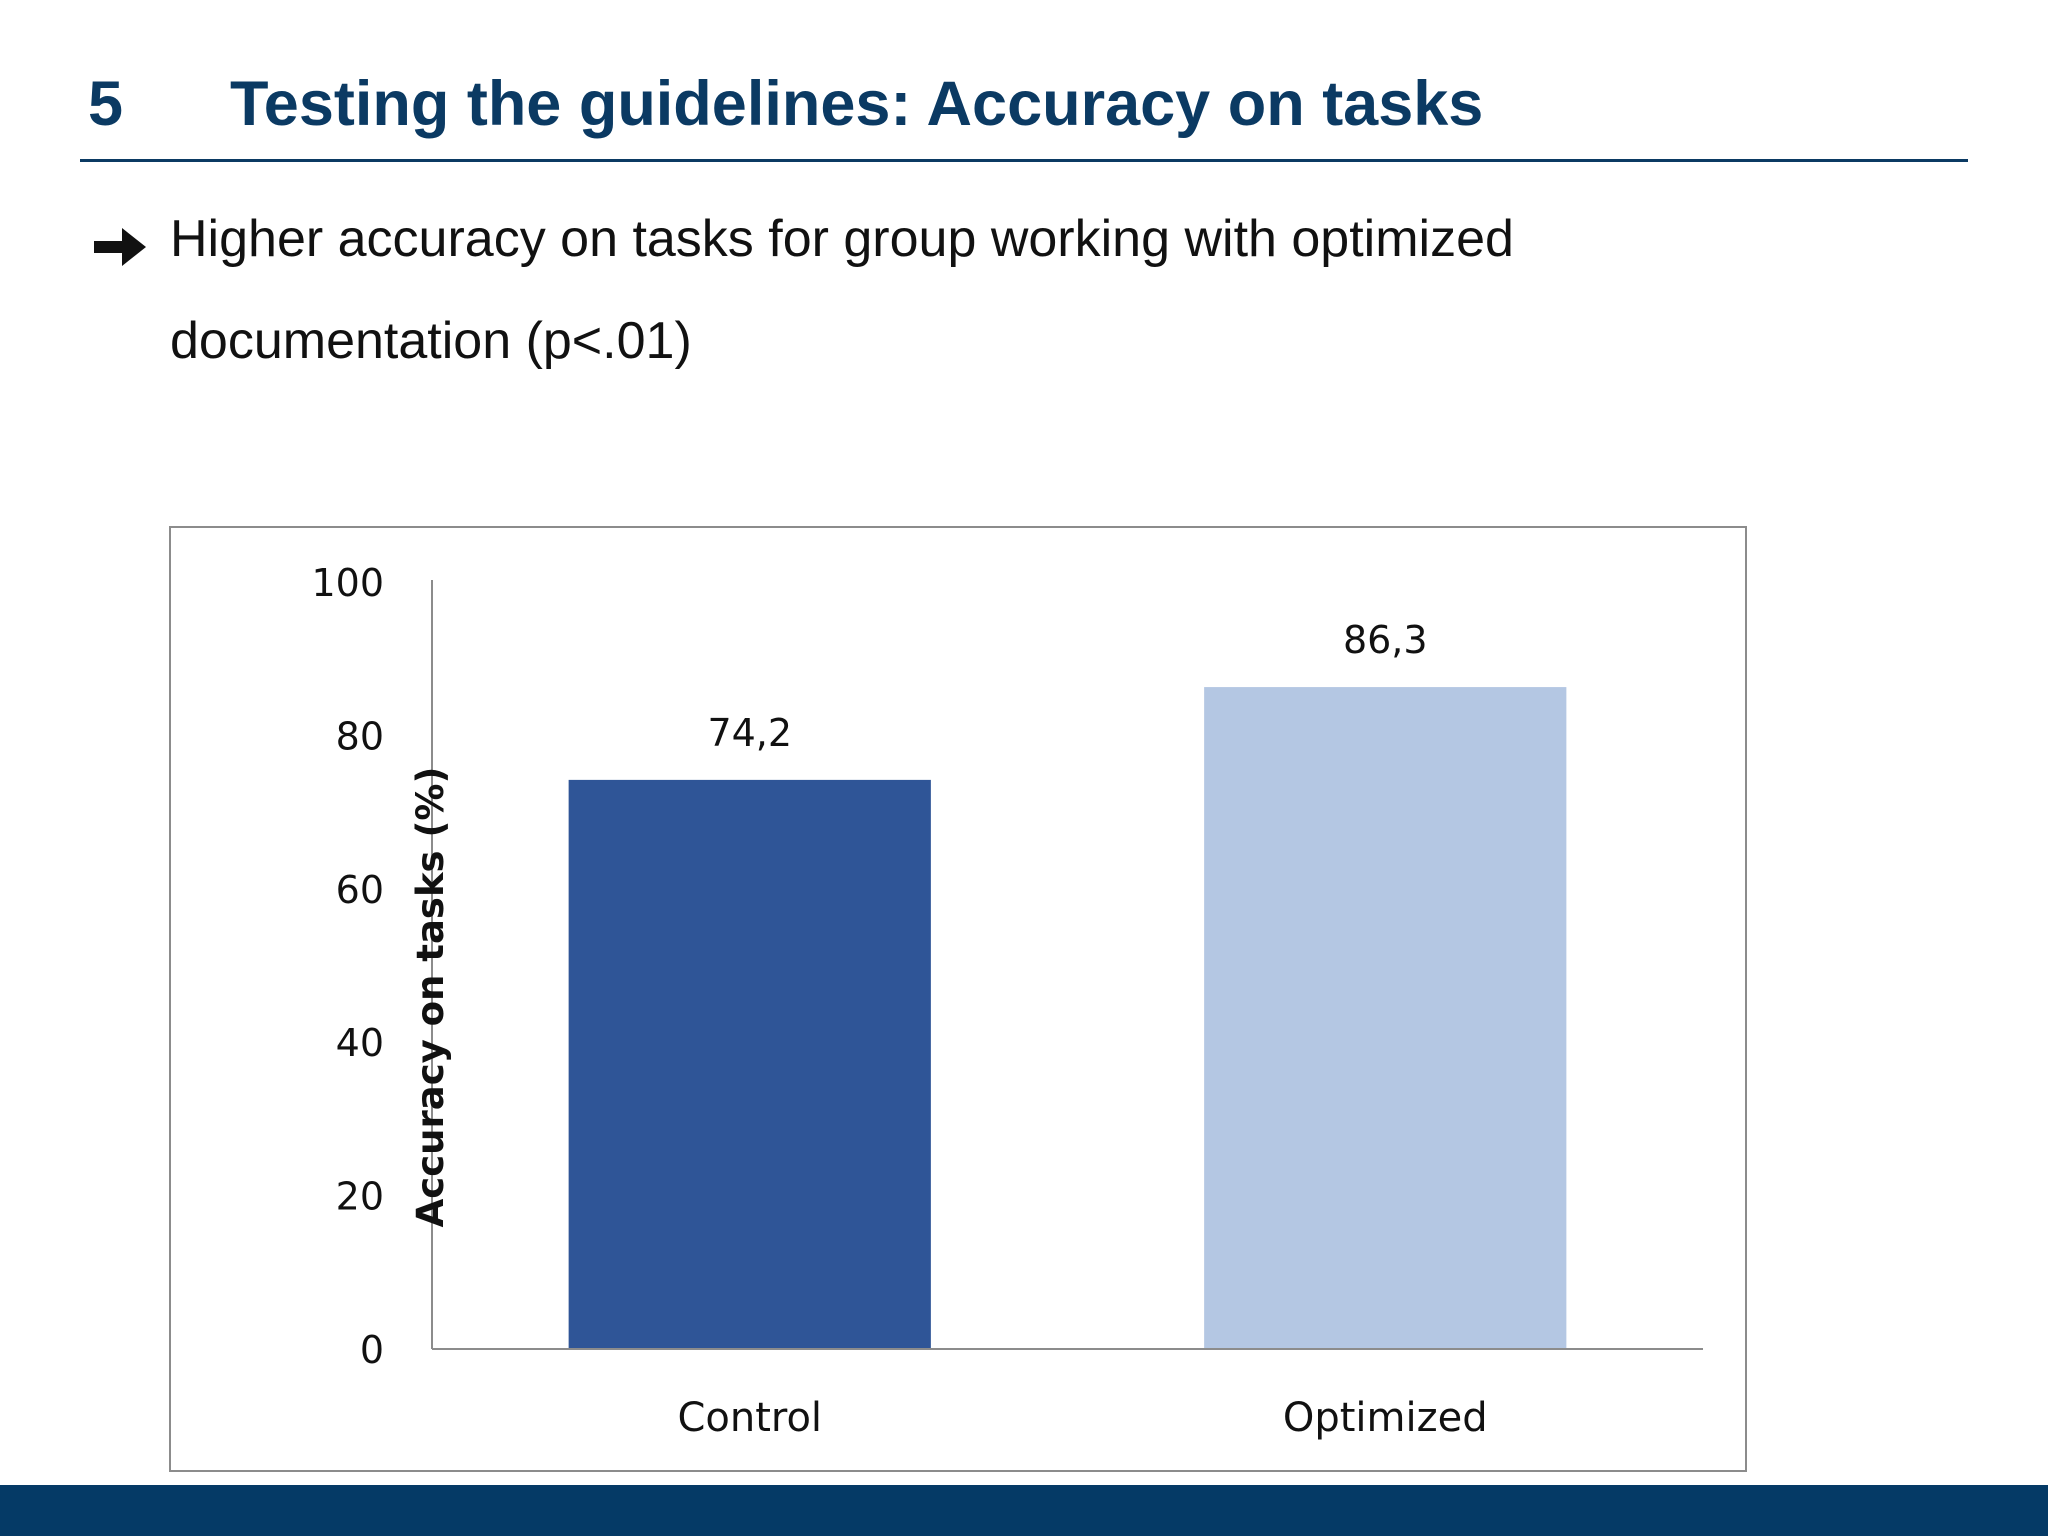 This screenshot has height=1536, width=2048. I want to click on x-axis: Control Optimized, so click(1067, 1394).